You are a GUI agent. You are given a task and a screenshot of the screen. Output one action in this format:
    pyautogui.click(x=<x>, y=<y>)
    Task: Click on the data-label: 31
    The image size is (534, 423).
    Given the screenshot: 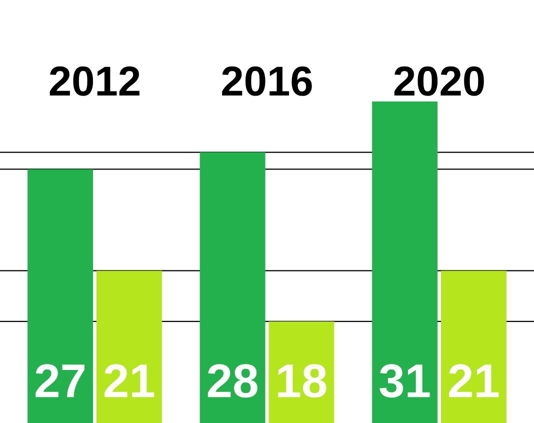 What is the action you would take?
    pyautogui.click(x=405, y=381)
    